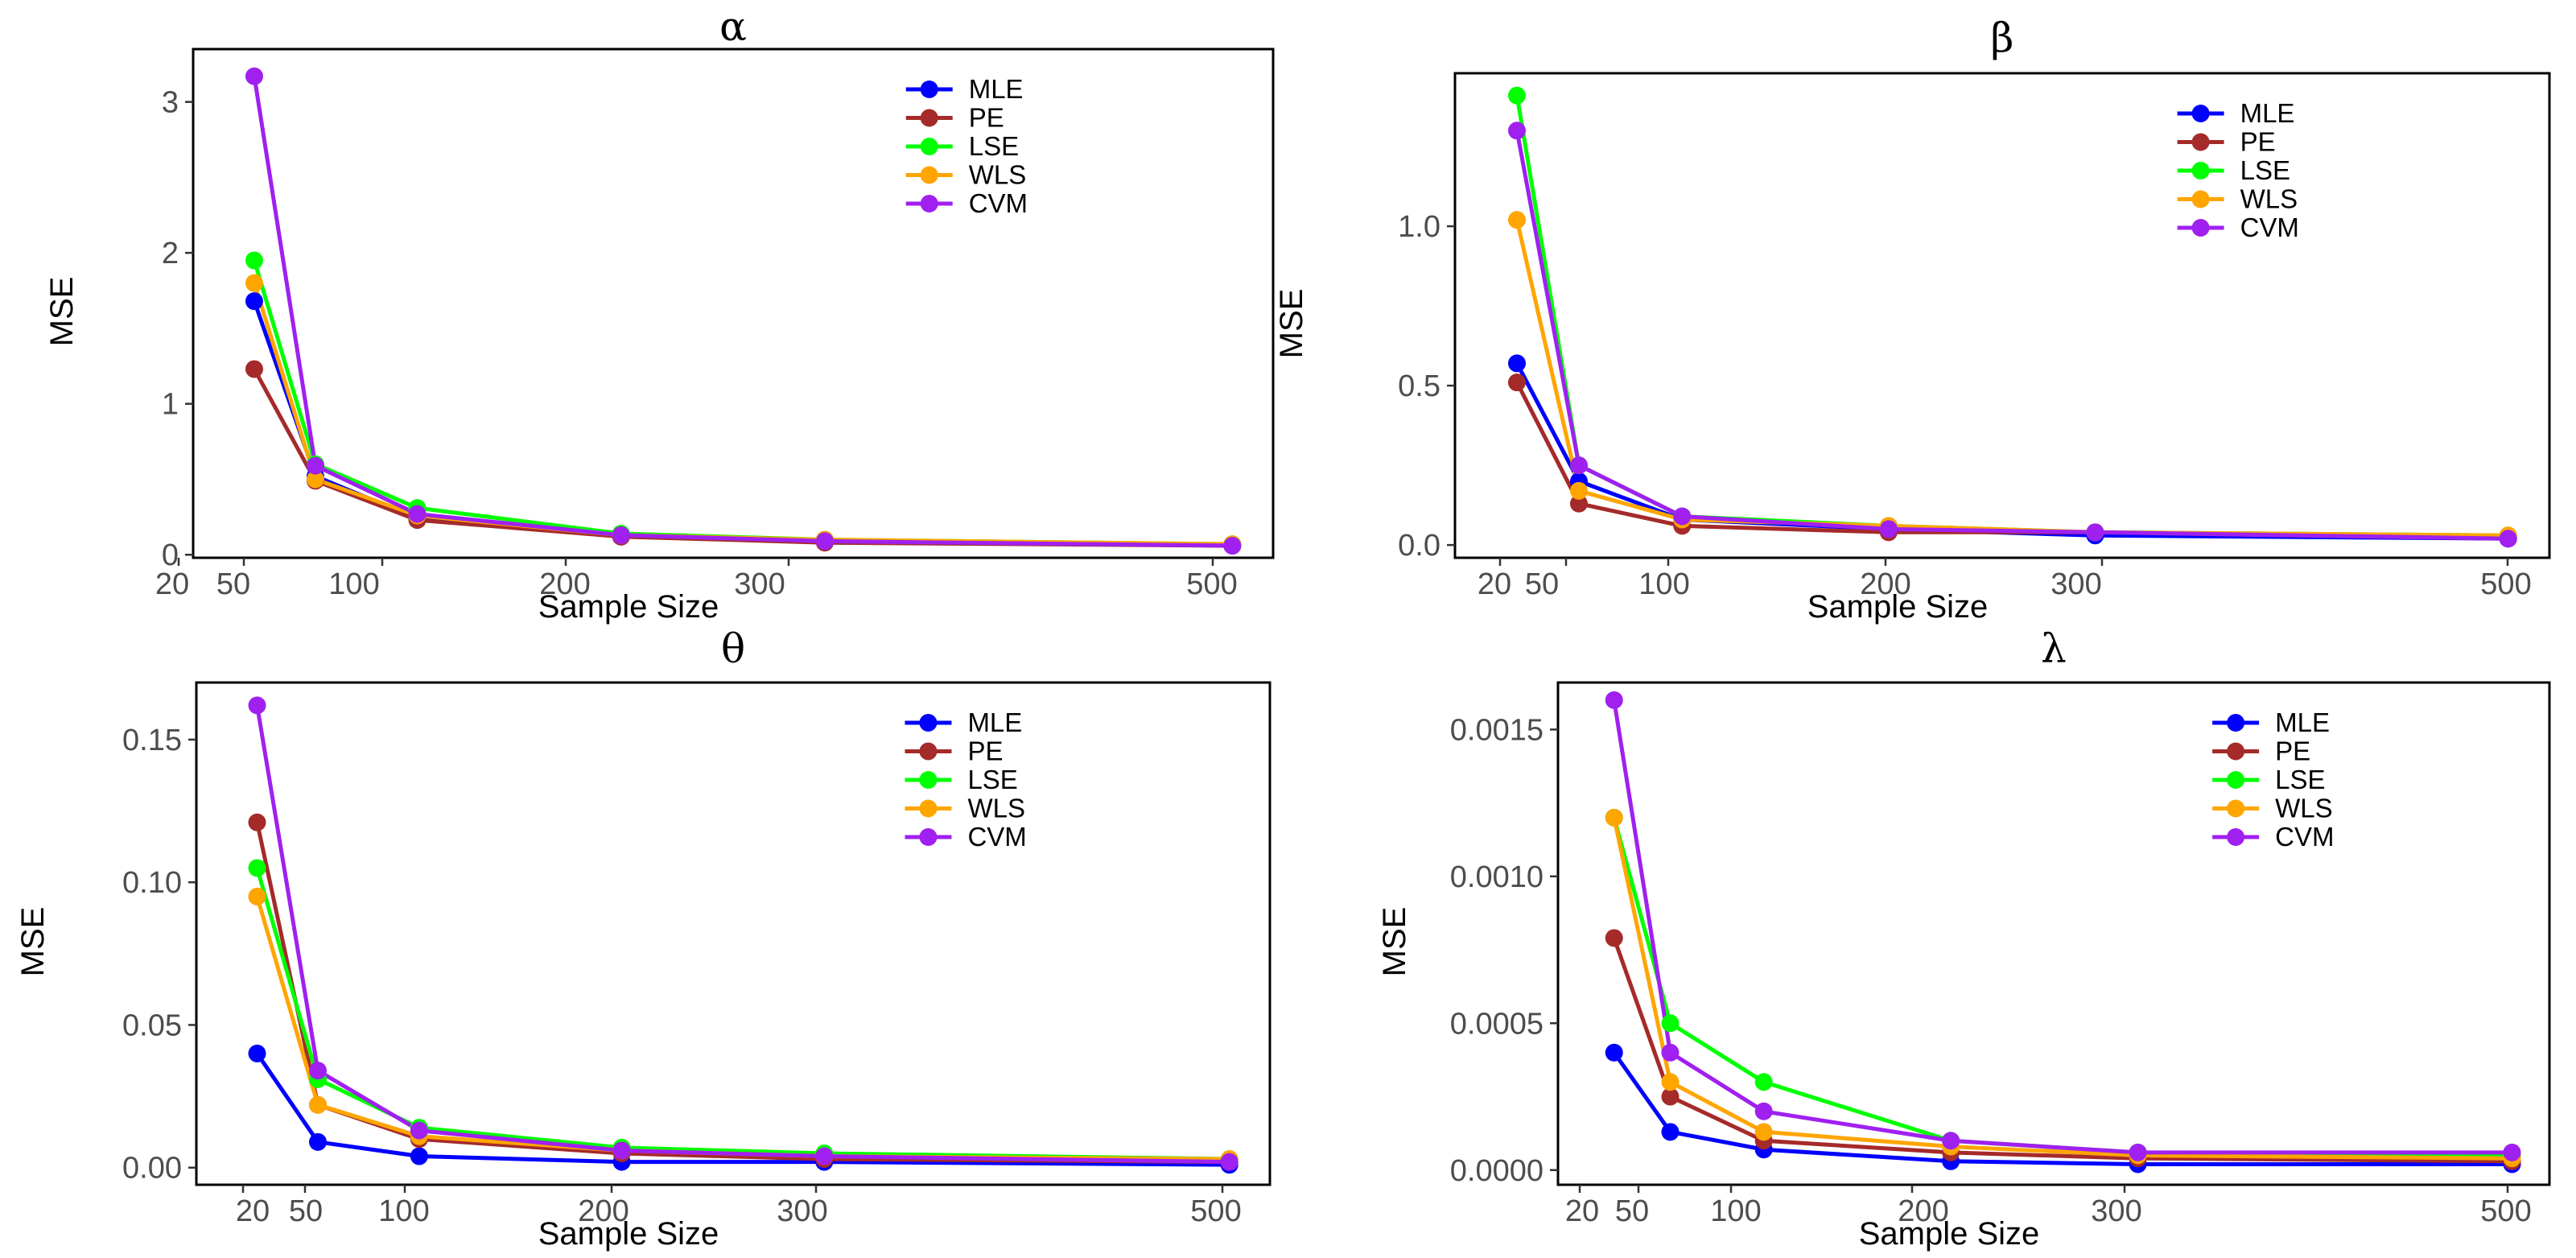 The image size is (2576, 1258). I want to click on y-tick-label: 2, so click(170, 253).